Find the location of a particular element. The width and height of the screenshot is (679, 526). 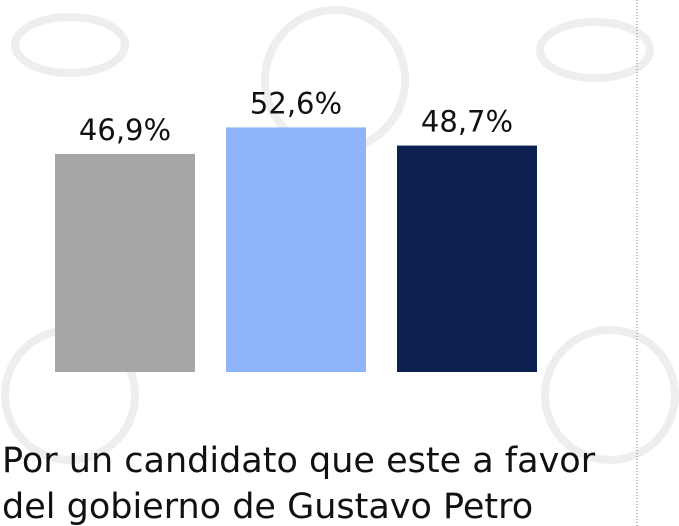

caption-line: del gobierno de Gustavo Petro is located at coordinates (267, 506).